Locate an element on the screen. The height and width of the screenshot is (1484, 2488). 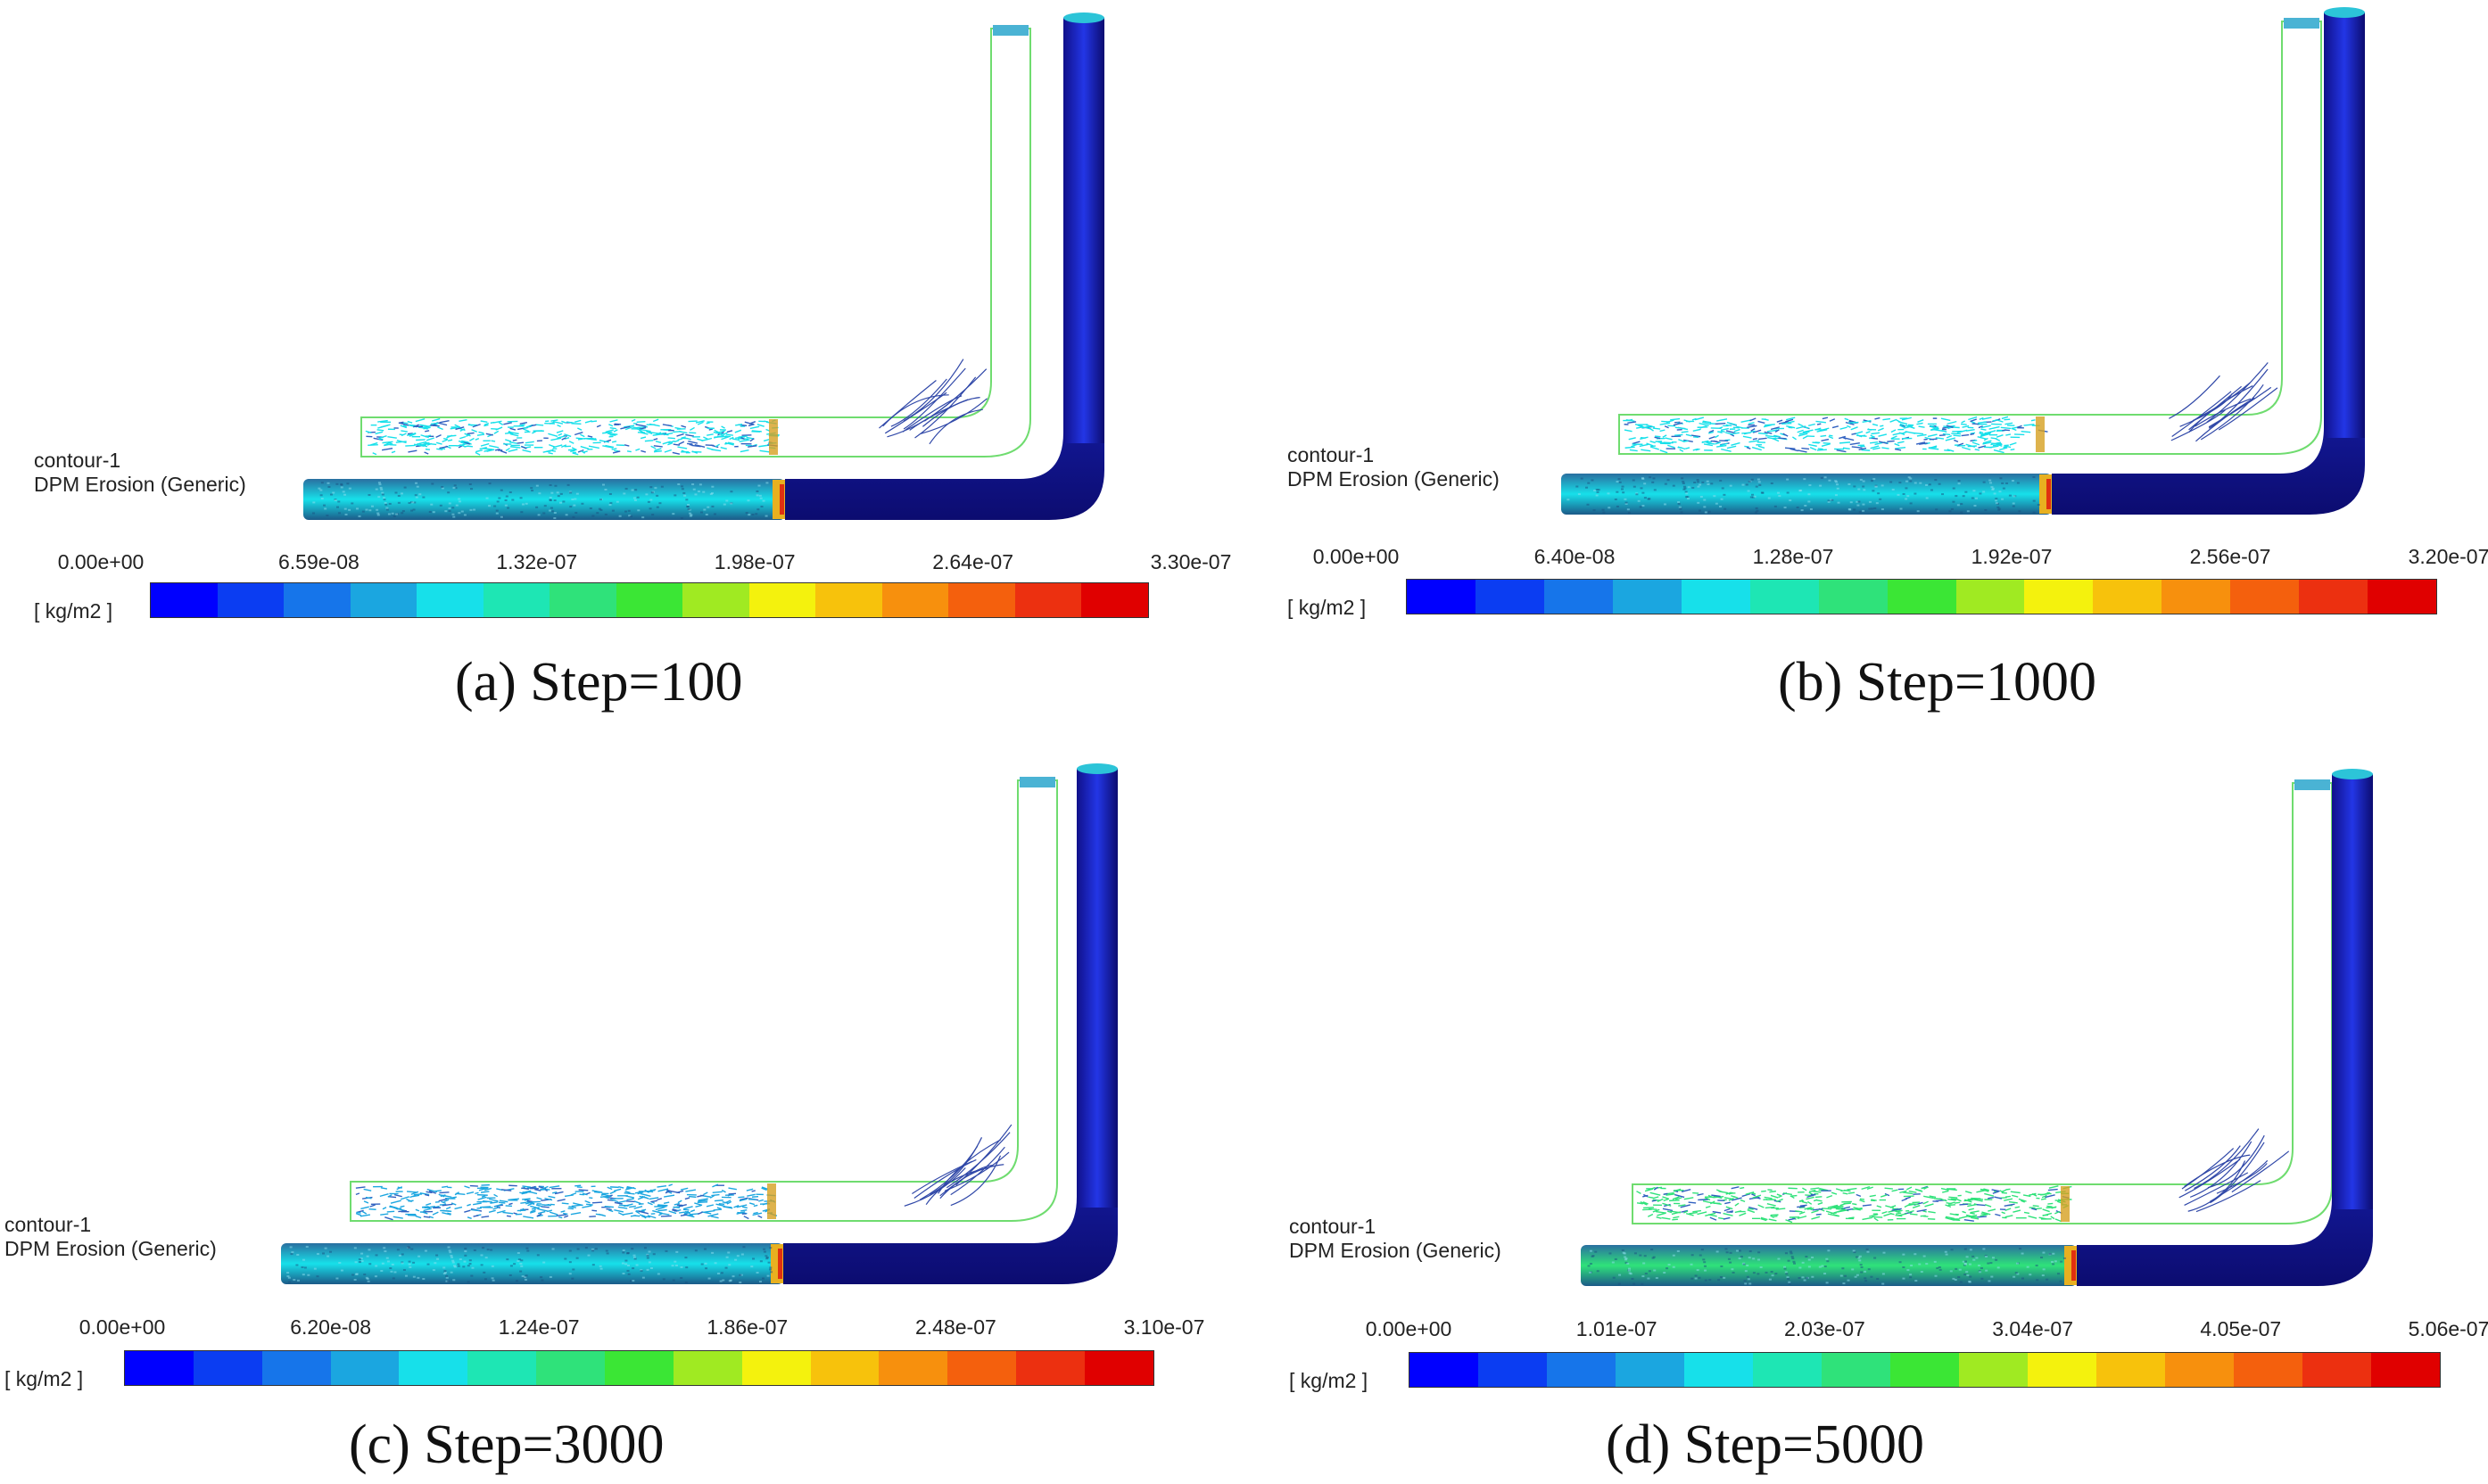
colorbar-tick-label: 6.20e-08 is located at coordinates (330, 1327).